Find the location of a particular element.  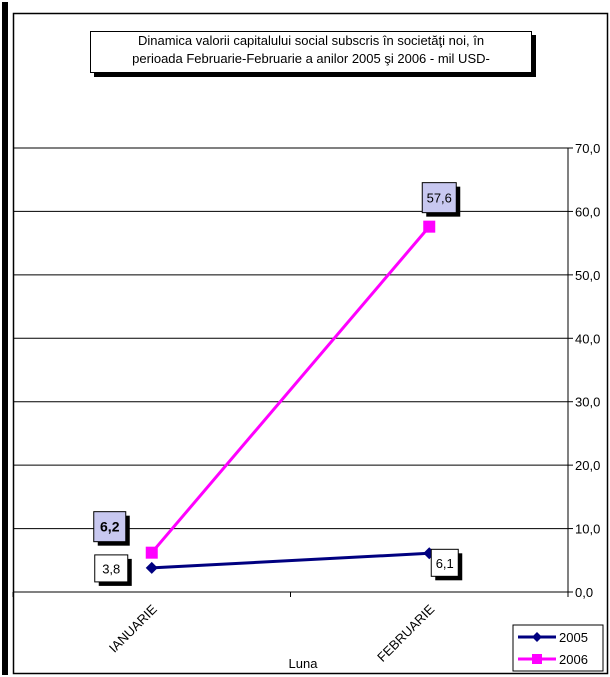

data-label-2005-0-box is located at coordinates (111, 568).